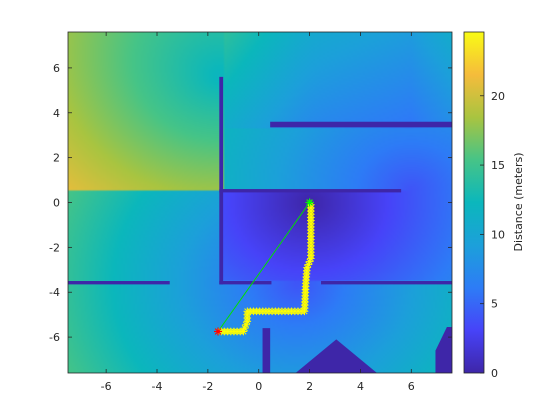 This screenshot has height=420, width=560. Describe the element at coordinates (157, 386) in the screenshot. I see `x-tick-label: -4` at that location.